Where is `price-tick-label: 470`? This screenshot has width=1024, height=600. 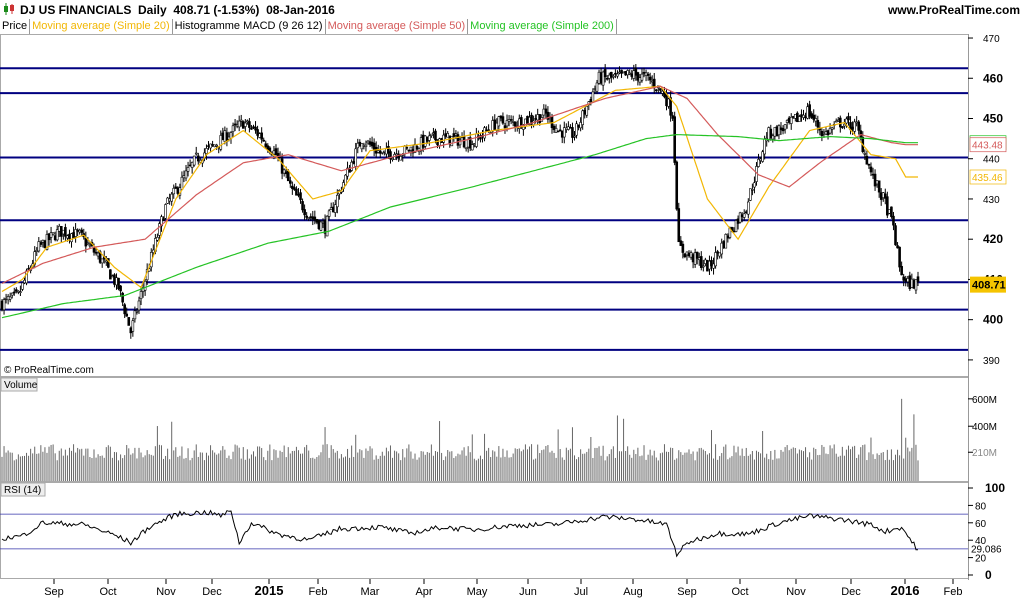
price-tick-label: 470 is located at coordinates (991, 39).